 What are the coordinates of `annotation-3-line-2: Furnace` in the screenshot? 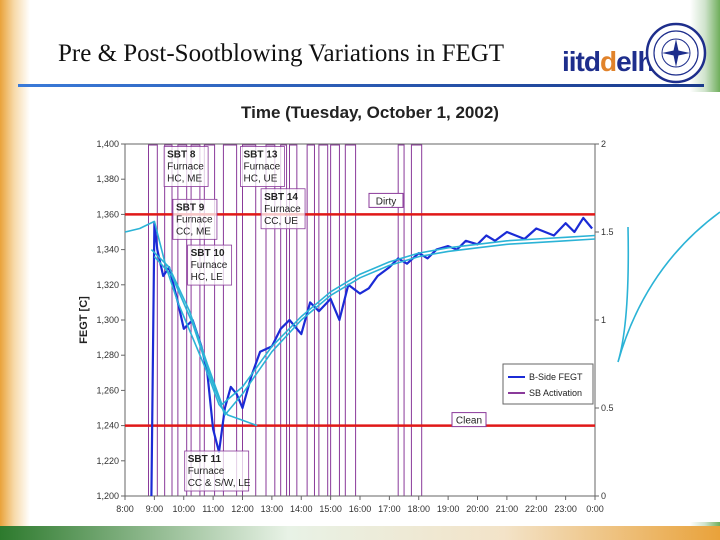 It's located at (282, 209).